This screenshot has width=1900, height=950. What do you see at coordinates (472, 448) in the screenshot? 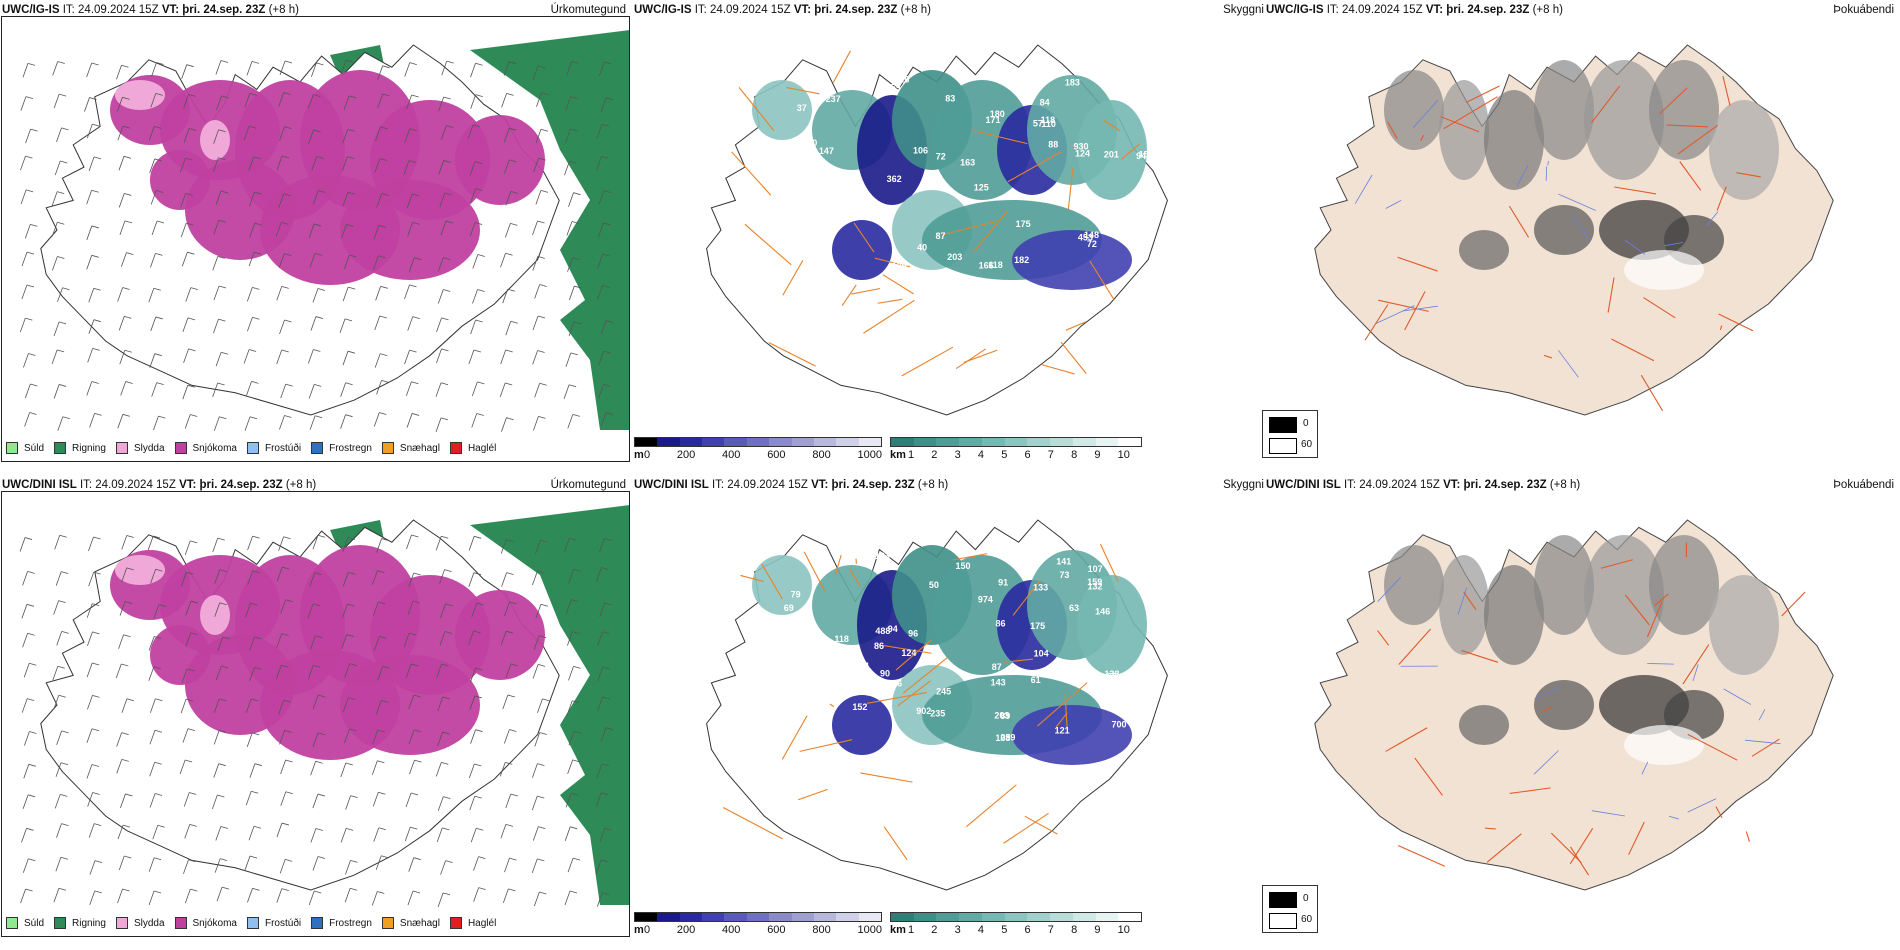
I see `legend-item: Haglél` at bounding box center [472, 448].